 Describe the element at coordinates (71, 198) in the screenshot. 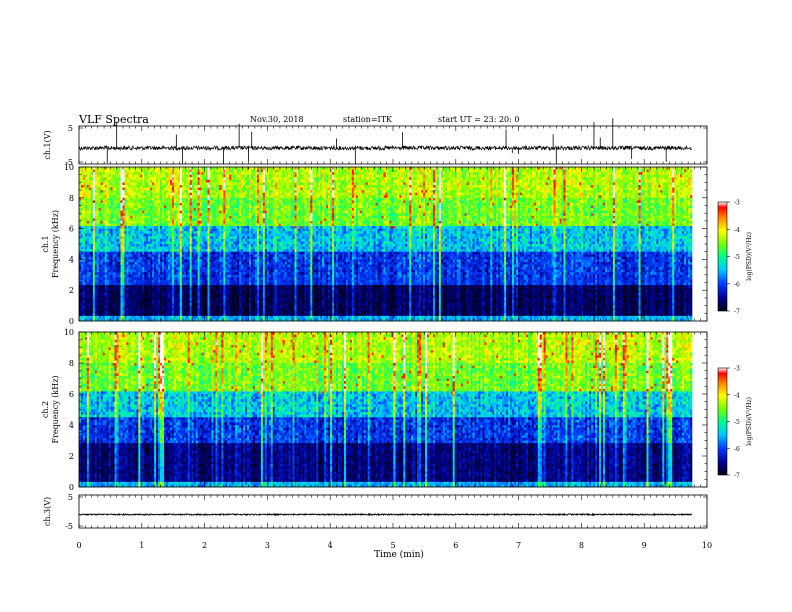

I see `ch1-spectrogram-ytick-label: 8` at that location.